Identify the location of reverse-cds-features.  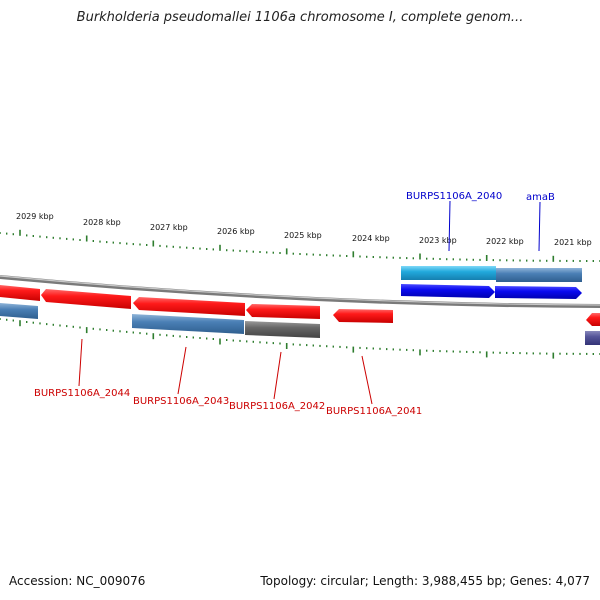
(300, 324).